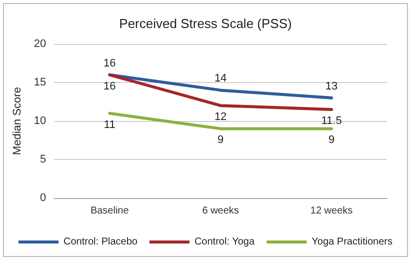 This screenshot has height=264, width=415. Describe the element at coordinates (110, 124) in the screenshot. I see `data-label: 11` at that location.